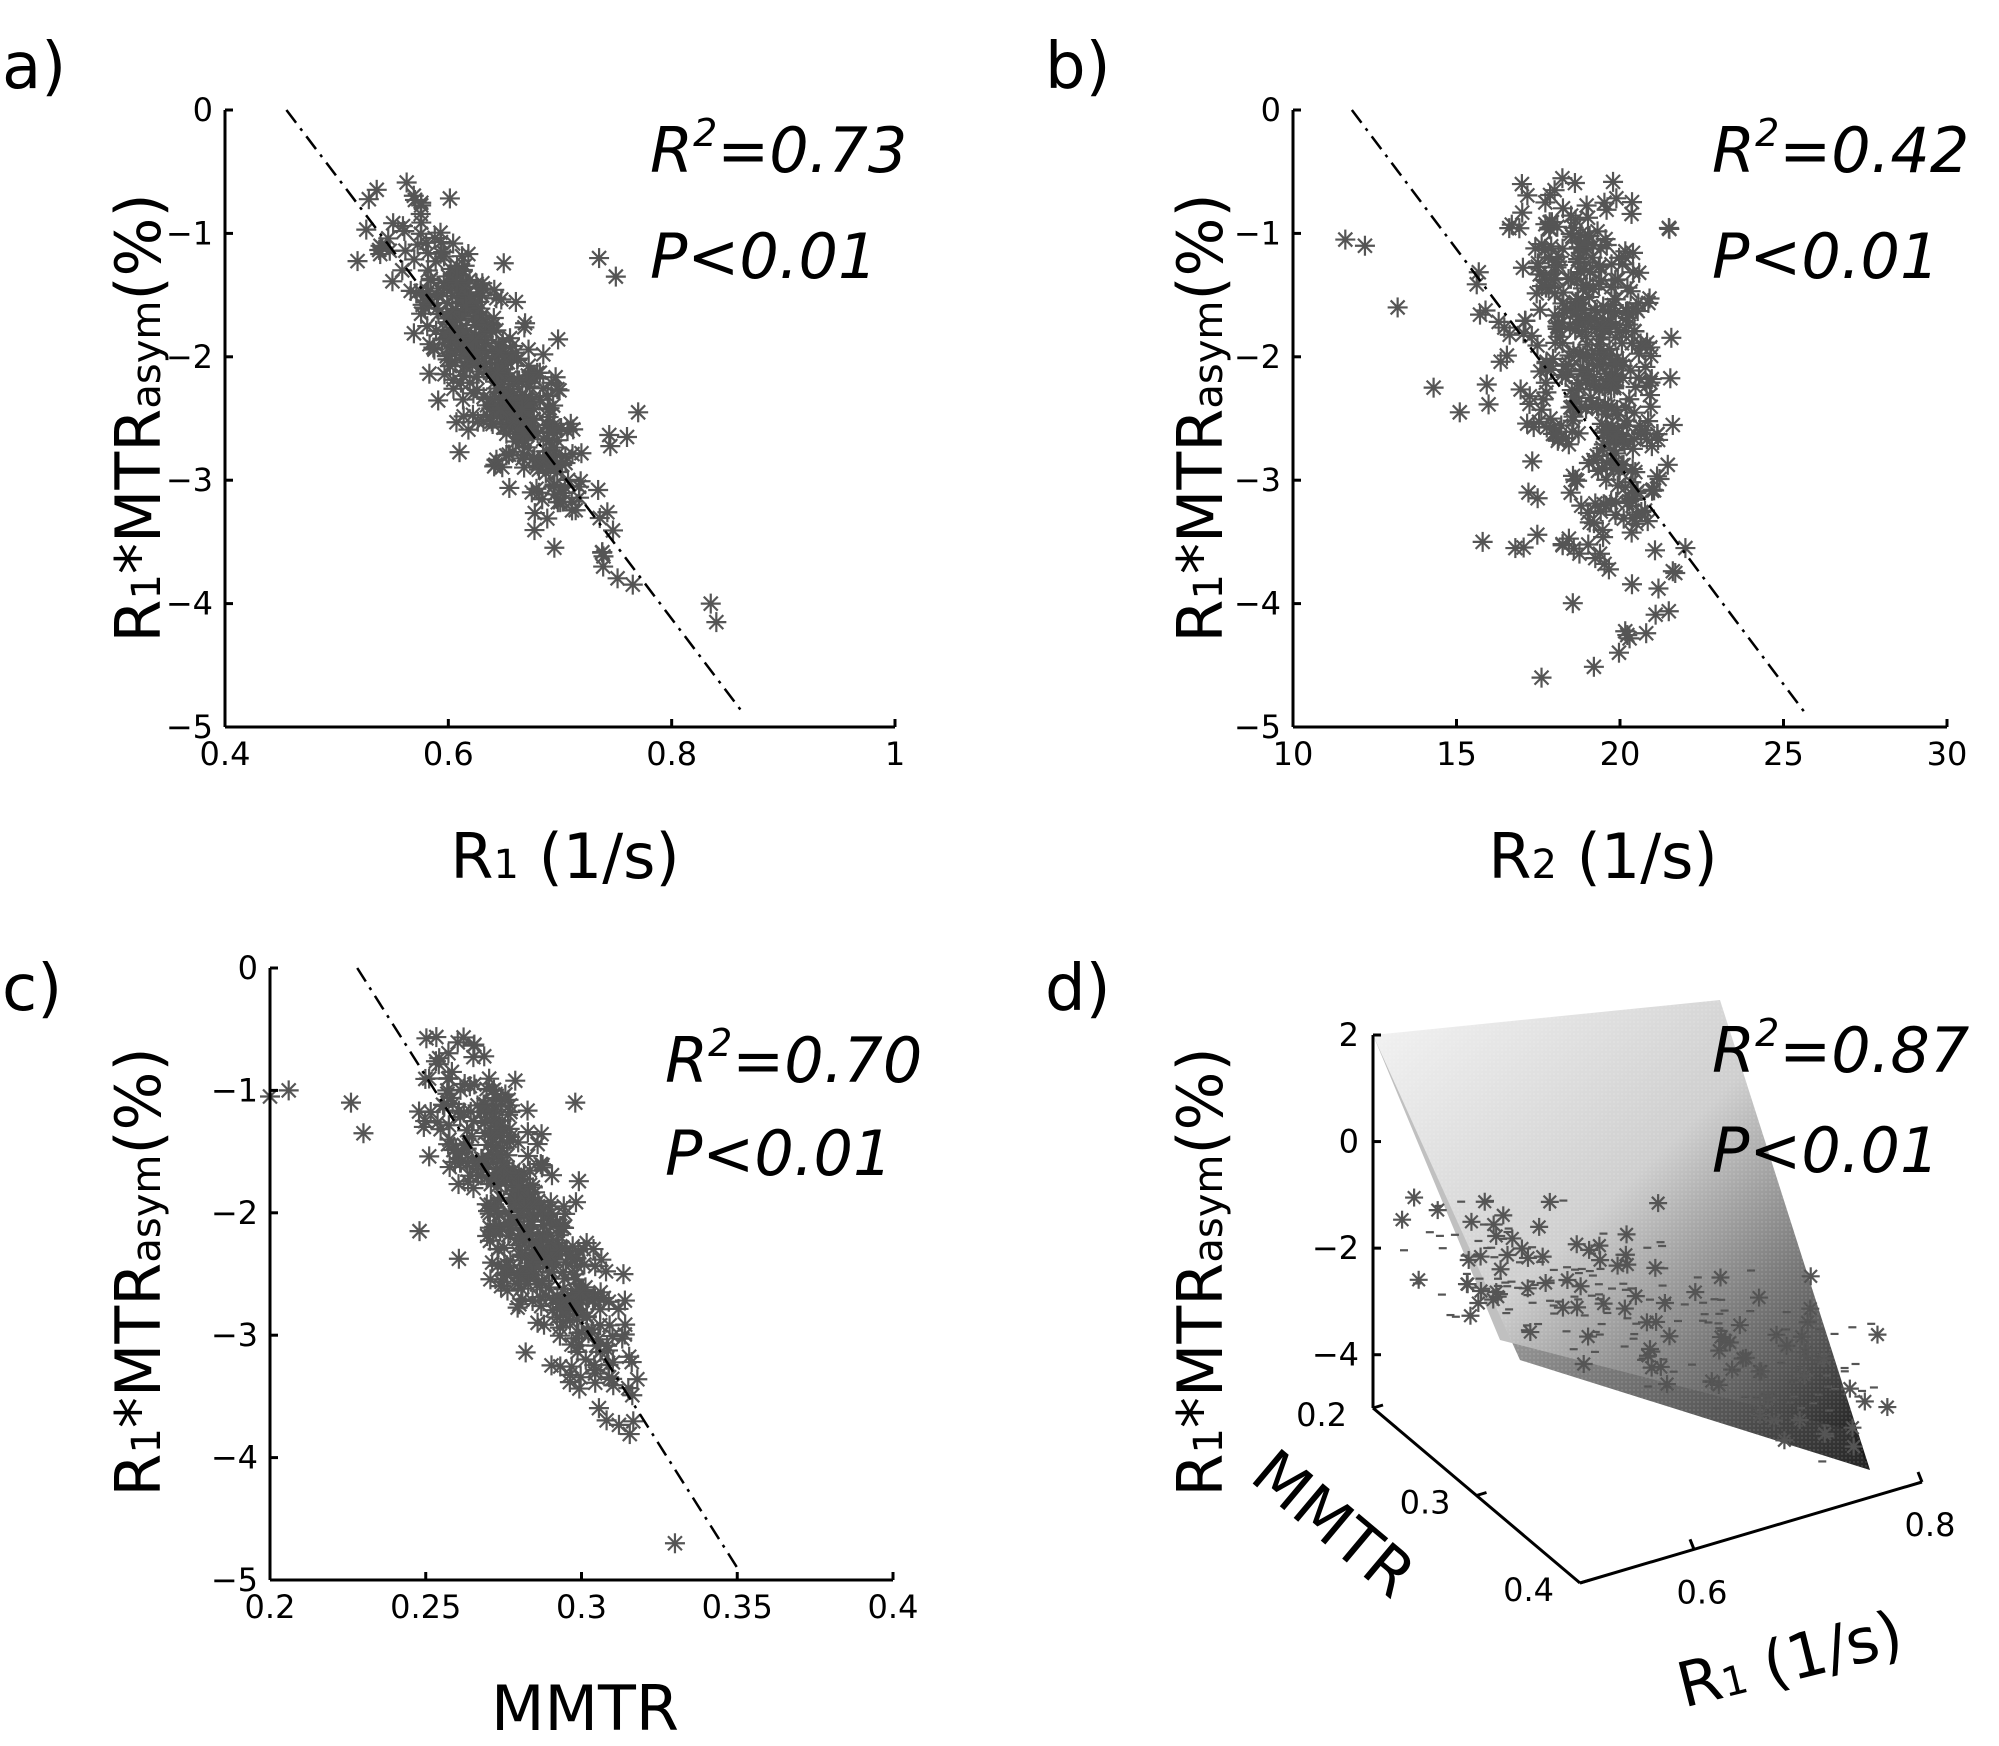 The width and height of the screenshot is (1999, 1746). Describe the element at coordinates (189, 233) in the screenshot. I see `y-tick-label: −1` at that location.